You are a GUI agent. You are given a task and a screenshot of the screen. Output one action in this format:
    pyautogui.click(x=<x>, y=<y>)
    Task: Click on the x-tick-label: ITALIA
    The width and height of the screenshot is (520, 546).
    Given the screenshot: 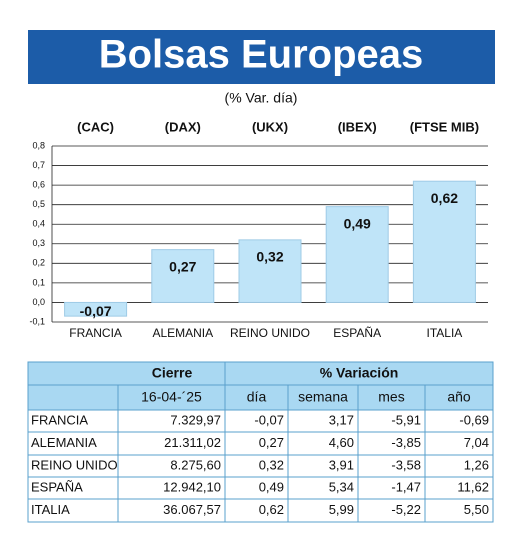 What is the action you would take?
    pyautogui.click(x=445, y=333)
    